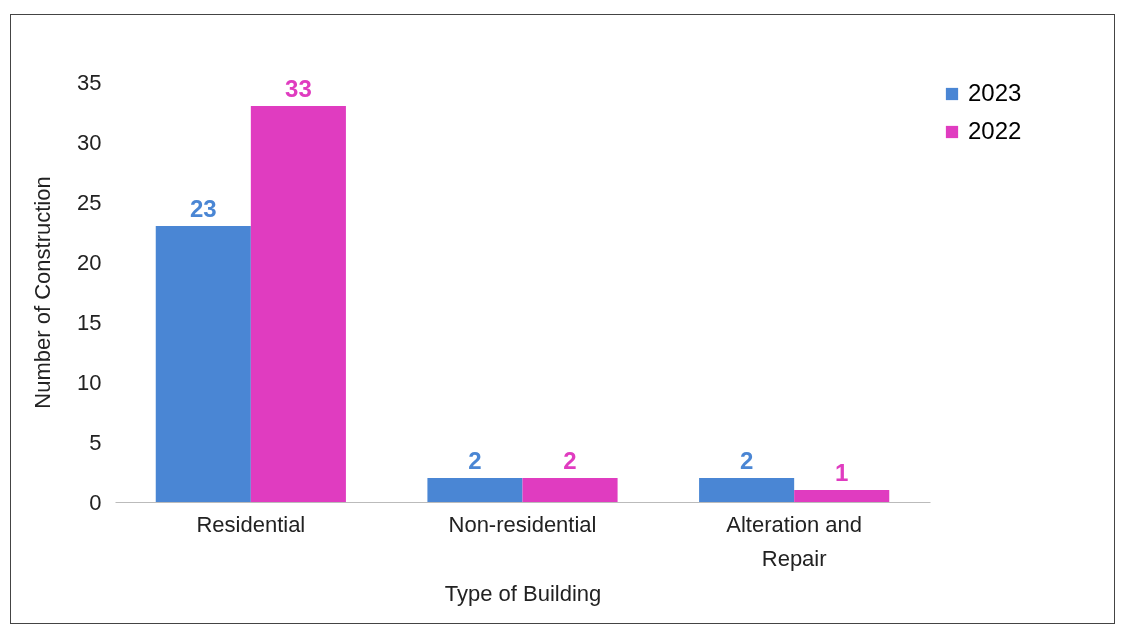  Describe the element at coordinates (794, 541) in the screenshot. I see `x-tick-label: Alteration and Repair` at that location.